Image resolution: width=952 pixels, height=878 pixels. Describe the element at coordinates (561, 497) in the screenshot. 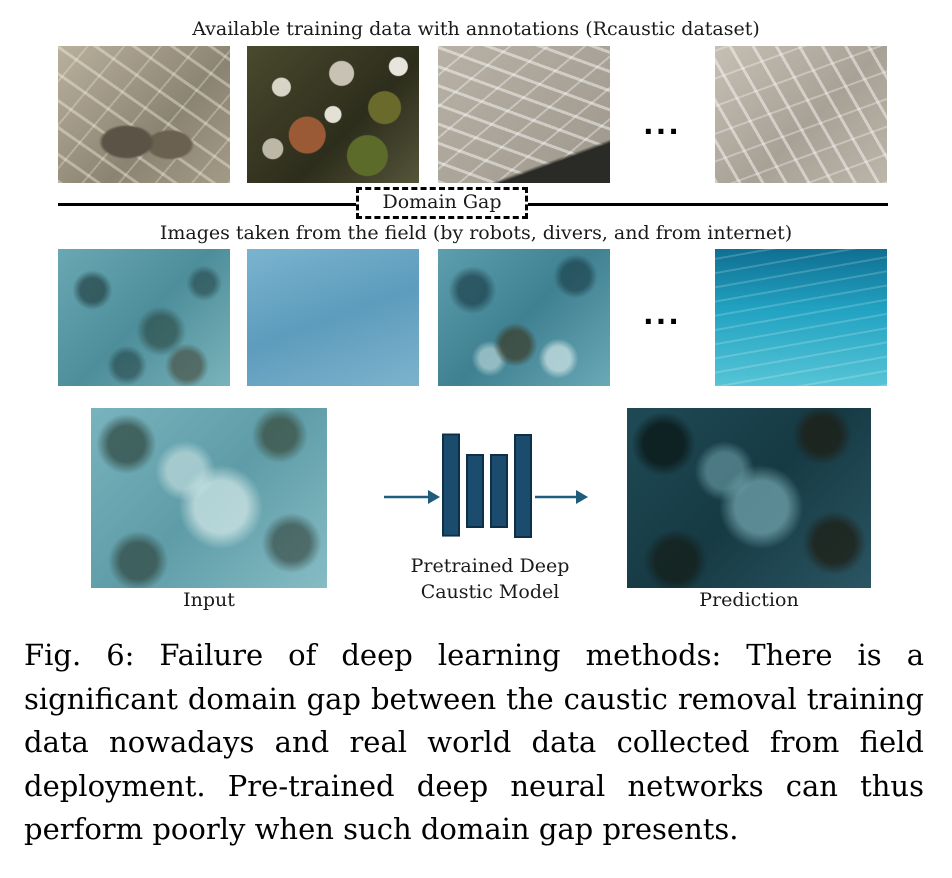

I see `output-arrow` at that location.